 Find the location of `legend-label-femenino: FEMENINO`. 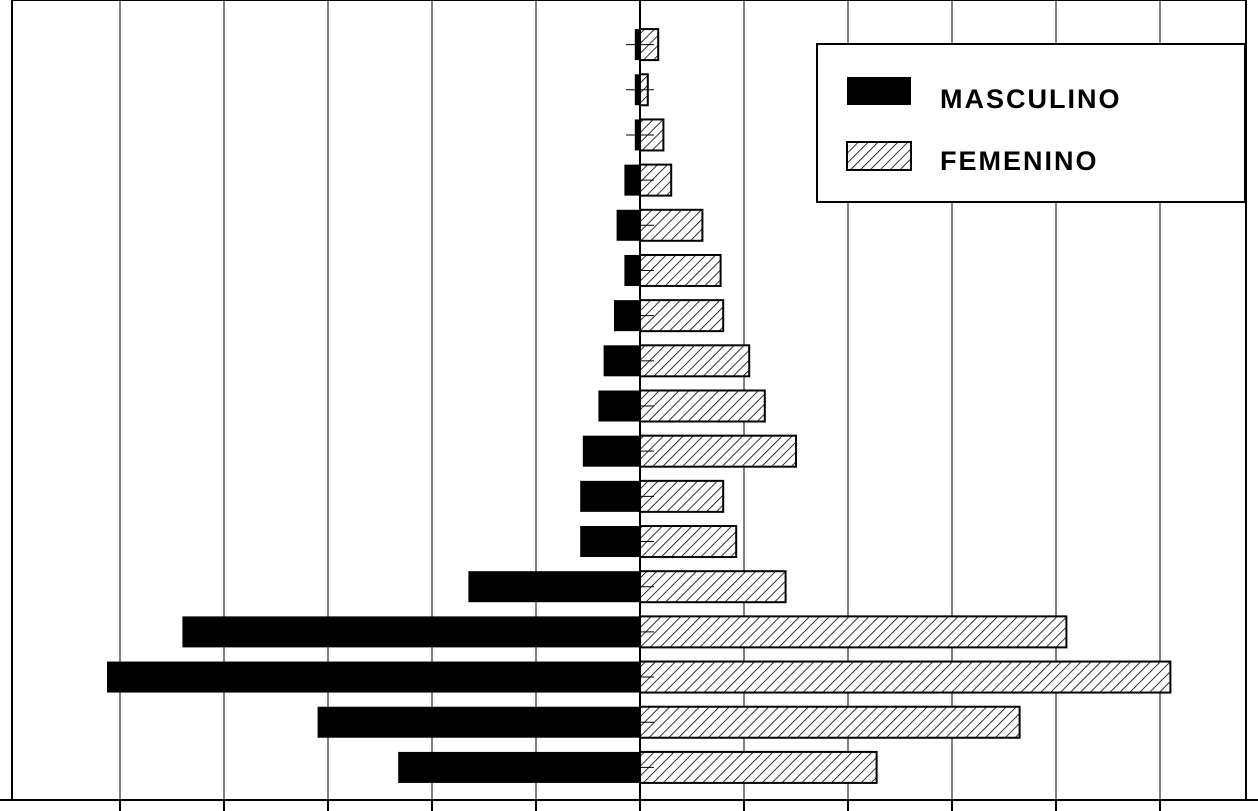

legend-label-femenino: FEMENINO is located at coordinates (1019, 161).